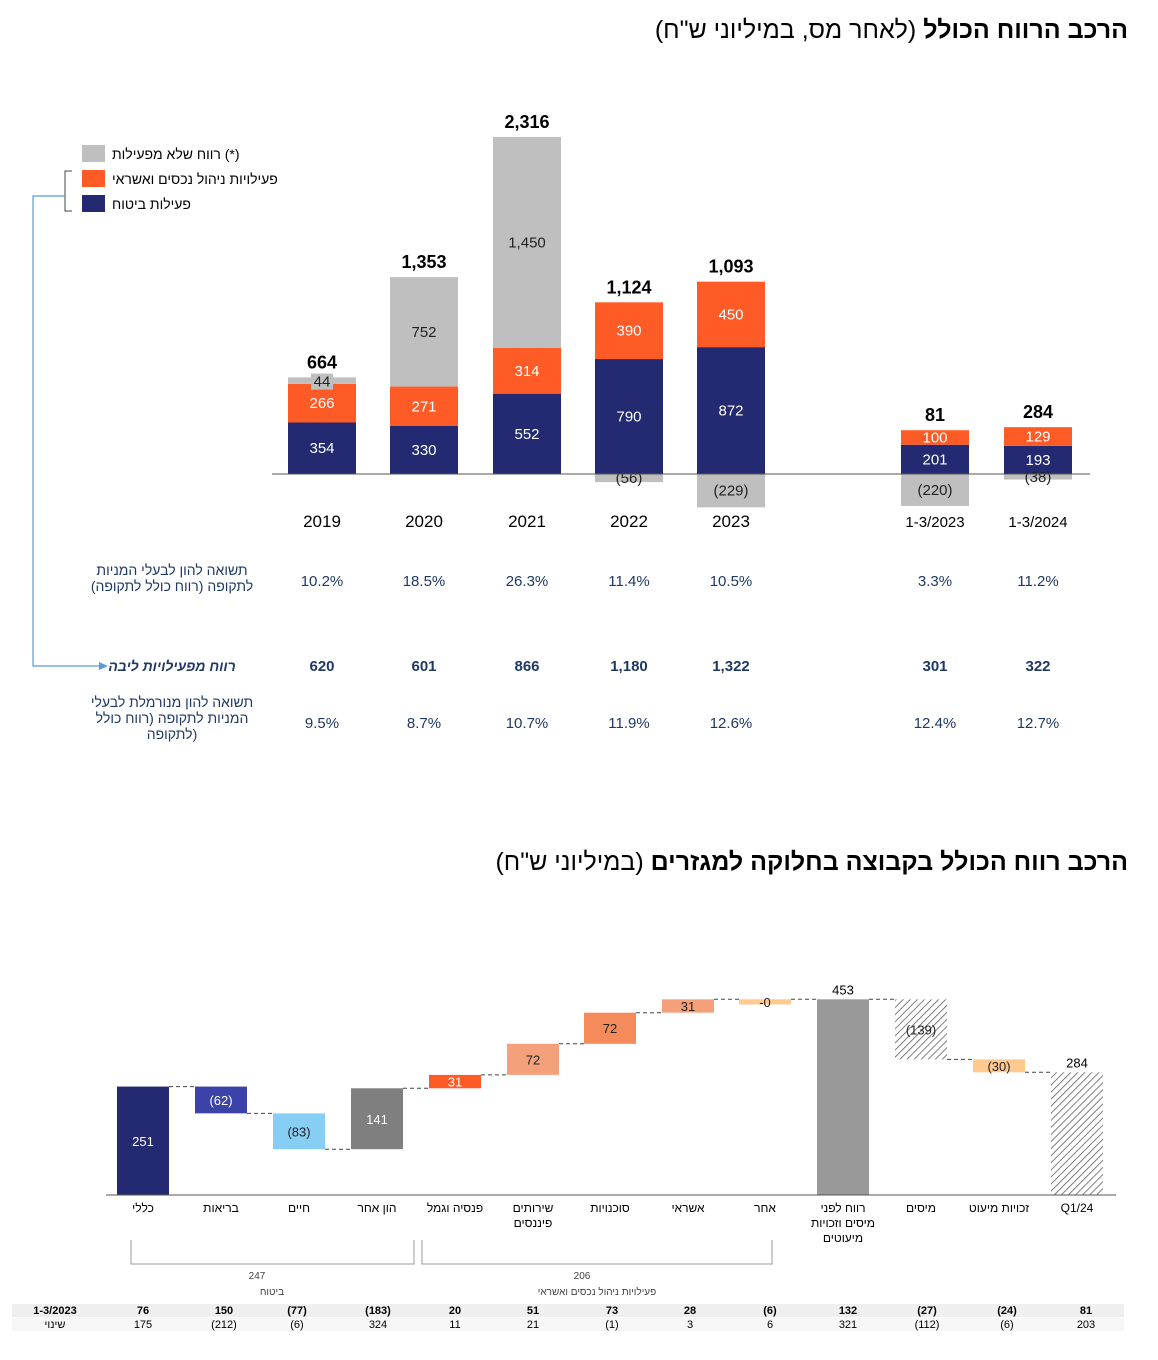 The width and height of the screenshot is (1158, 1360). I want to click on category-2020: 2020, so click(424, 521).